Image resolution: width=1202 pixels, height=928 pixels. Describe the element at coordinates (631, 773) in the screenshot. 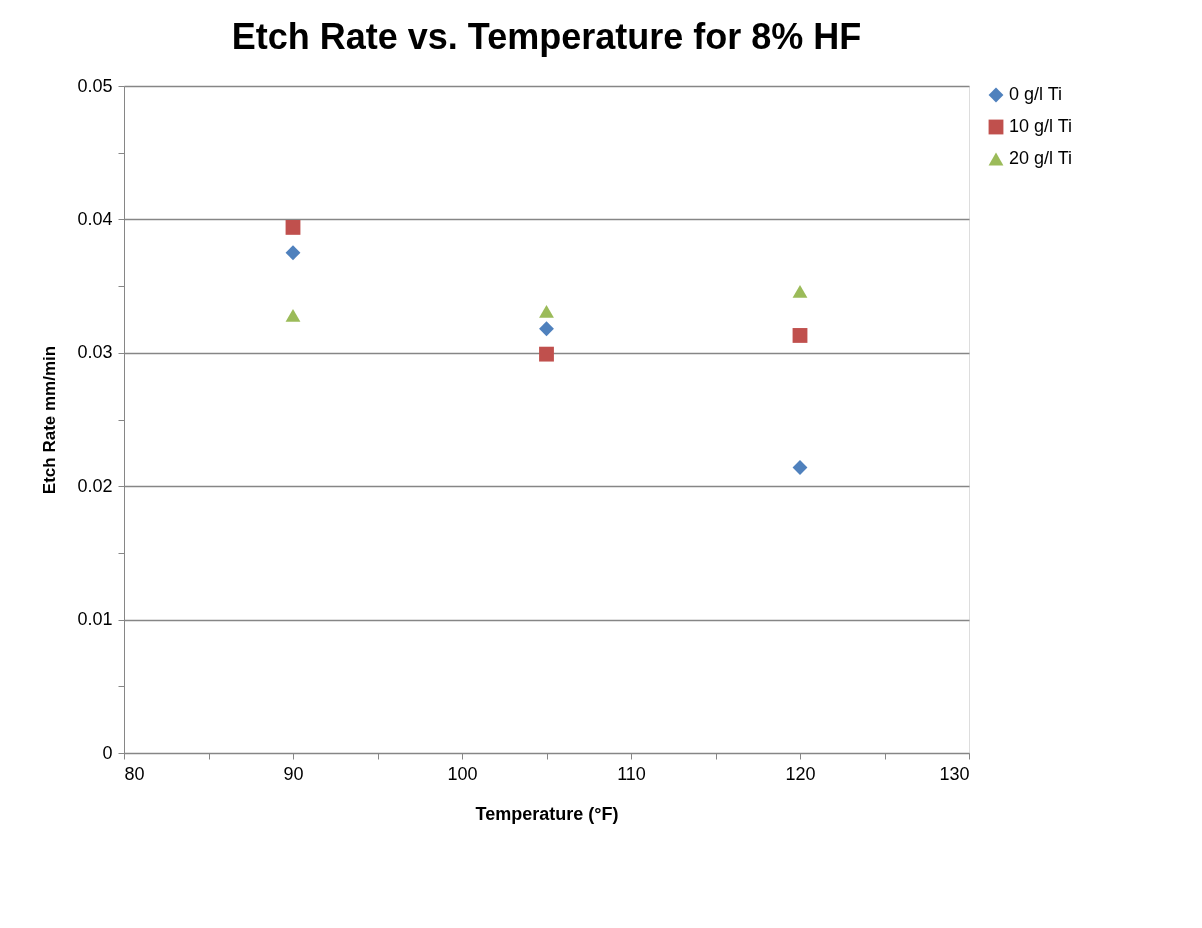

I see `x-tick-label: 110` at that location.